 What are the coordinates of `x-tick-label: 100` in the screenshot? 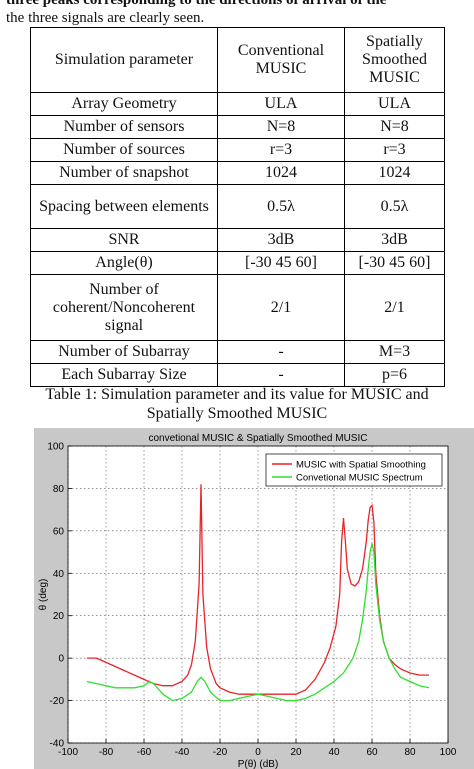 It's located at (448, 752).